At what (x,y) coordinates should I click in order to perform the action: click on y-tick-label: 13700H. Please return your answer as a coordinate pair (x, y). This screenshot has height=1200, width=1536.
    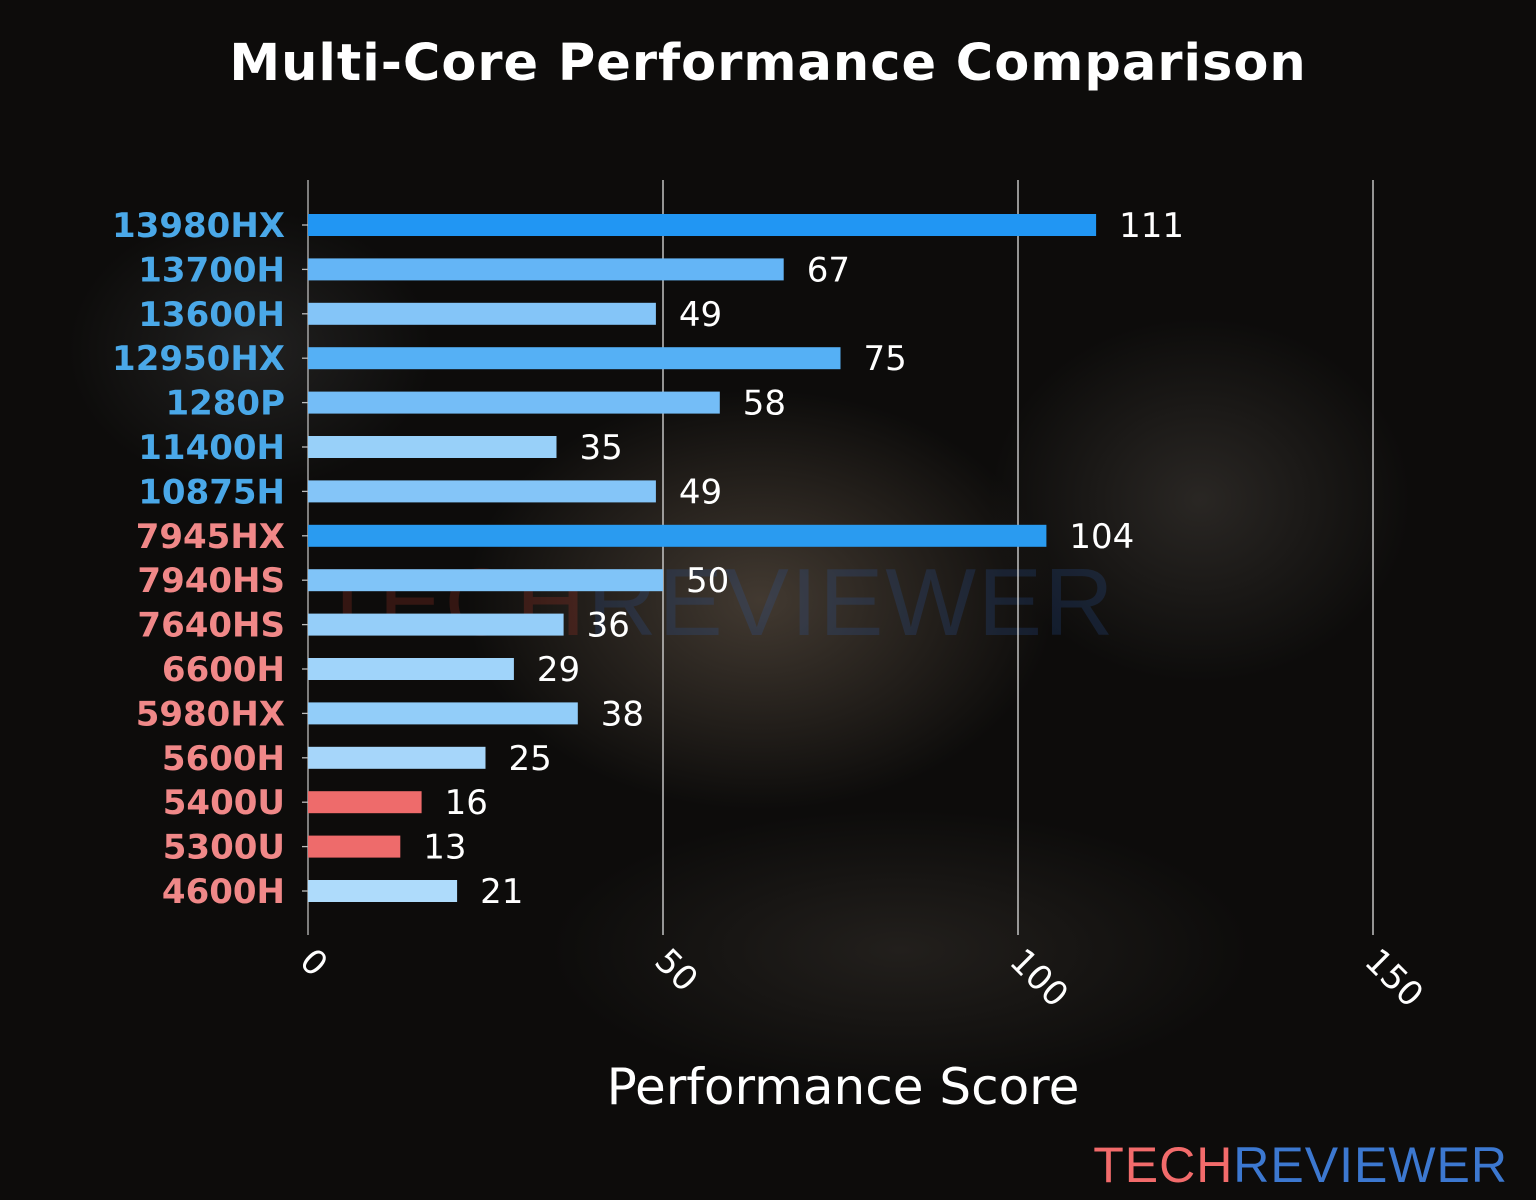
    Looking at the image, I should click on (211, 270).